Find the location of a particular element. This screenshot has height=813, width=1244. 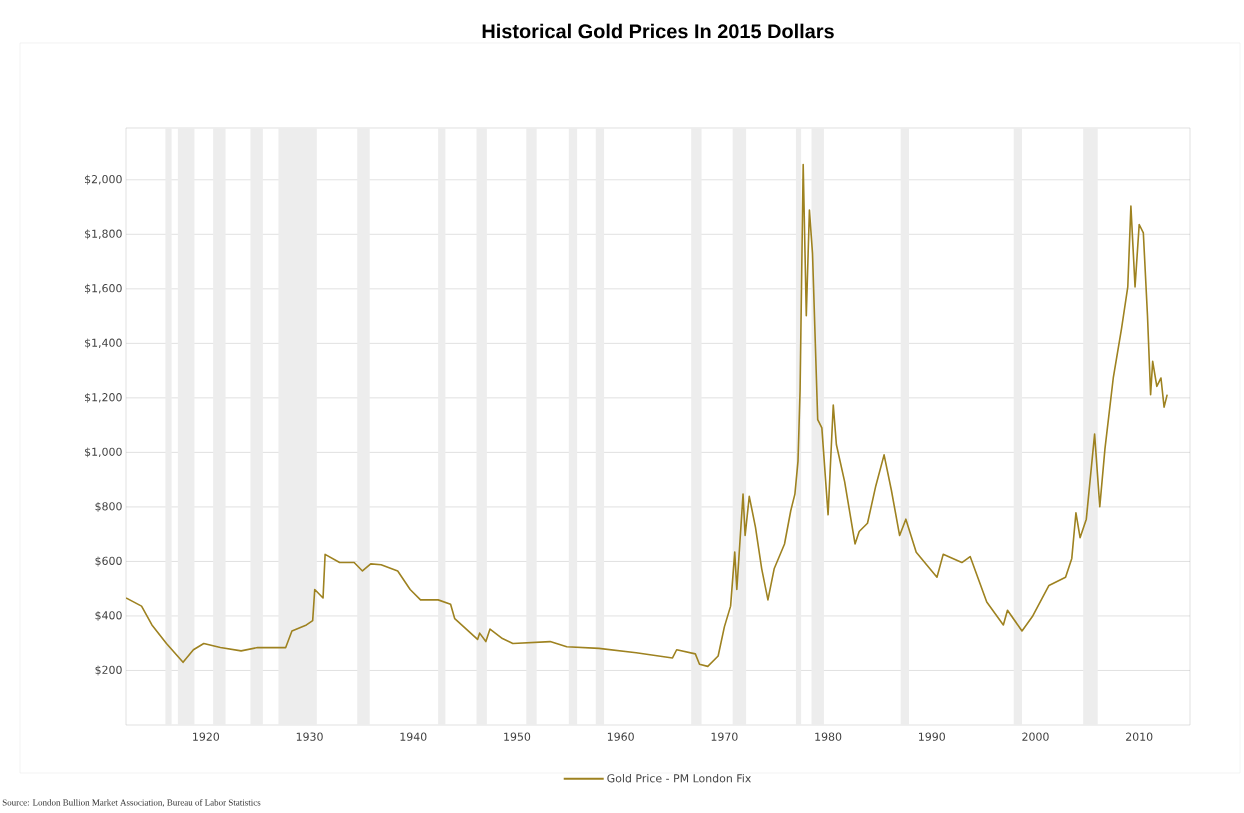

y-tick-label: $1,000 is located at coordinates (103, 452).